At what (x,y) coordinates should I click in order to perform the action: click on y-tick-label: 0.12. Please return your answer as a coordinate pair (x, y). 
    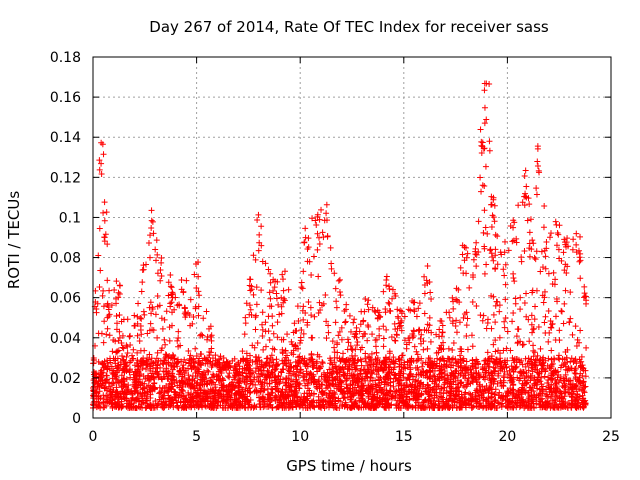
    Looking at the image, I should click on (65, 178).